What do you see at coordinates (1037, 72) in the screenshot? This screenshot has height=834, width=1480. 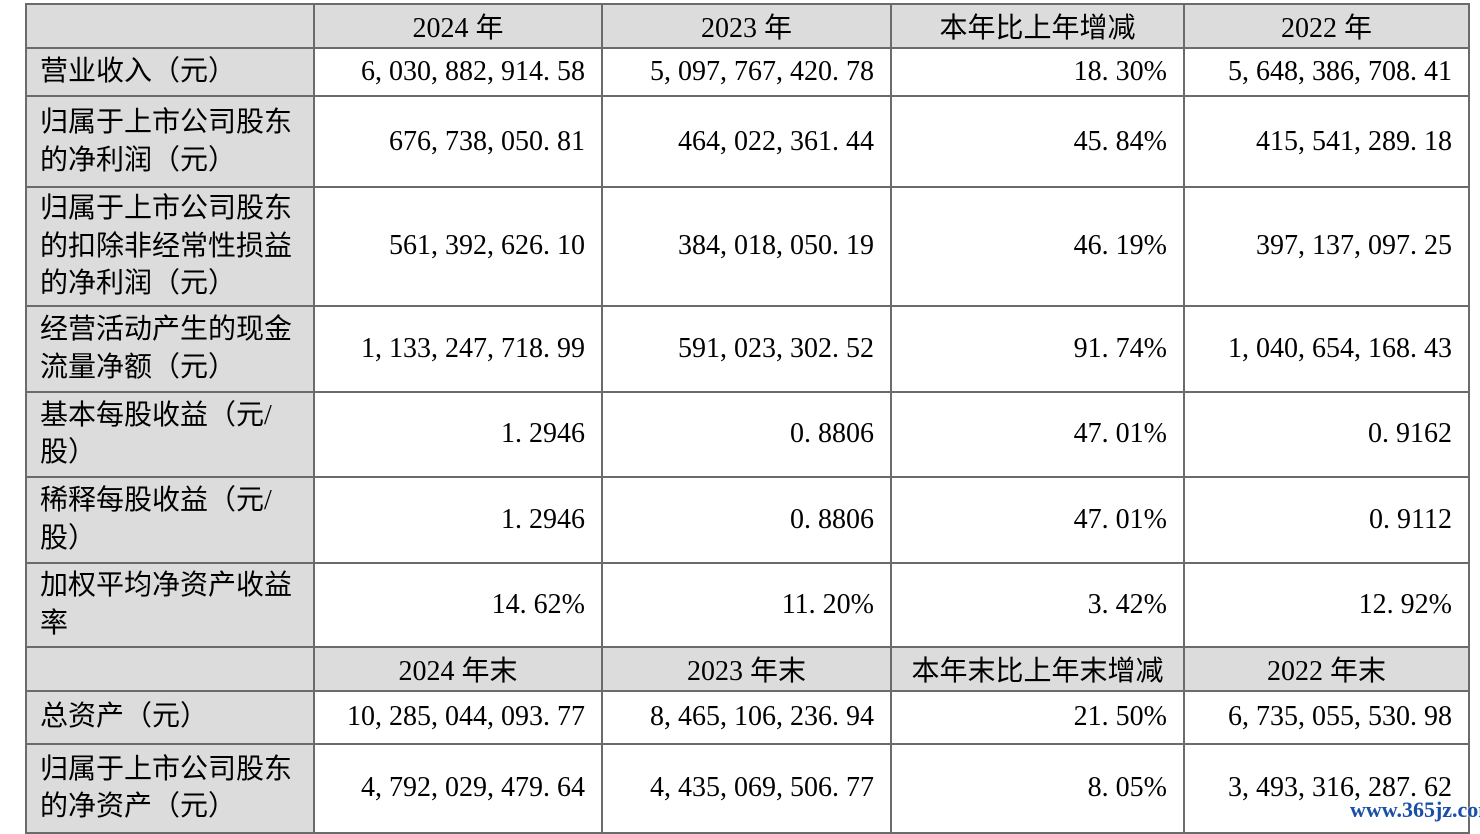 I see `value-change: 18. 30%` at bounding box center [1037, 72].